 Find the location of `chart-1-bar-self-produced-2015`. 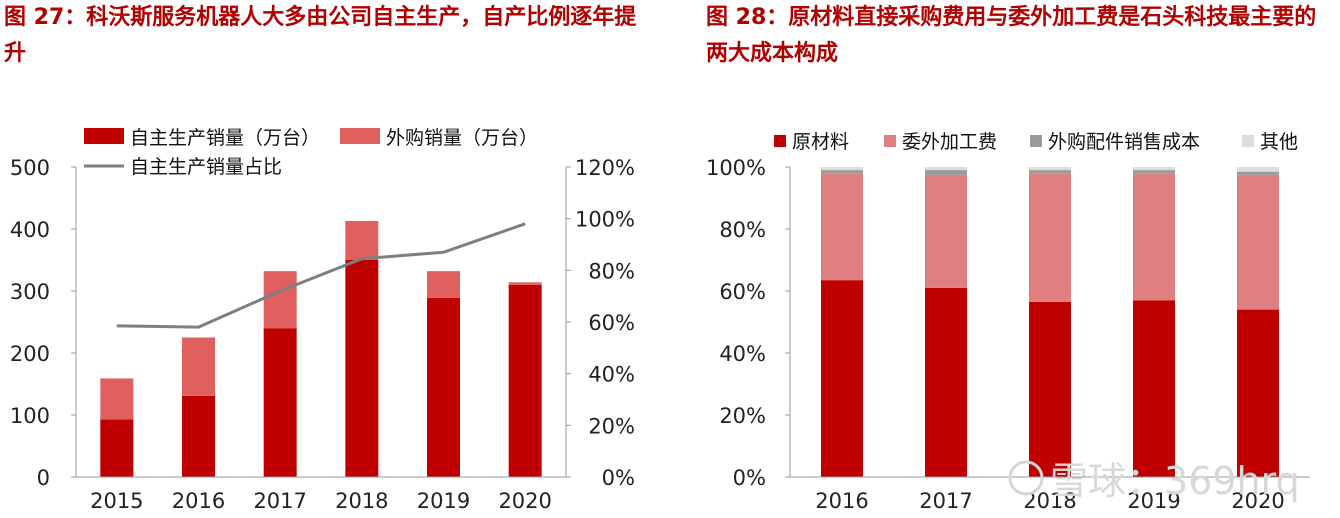

chart-1-bar-self-produced-2015 is located at coordinates (117, 448).